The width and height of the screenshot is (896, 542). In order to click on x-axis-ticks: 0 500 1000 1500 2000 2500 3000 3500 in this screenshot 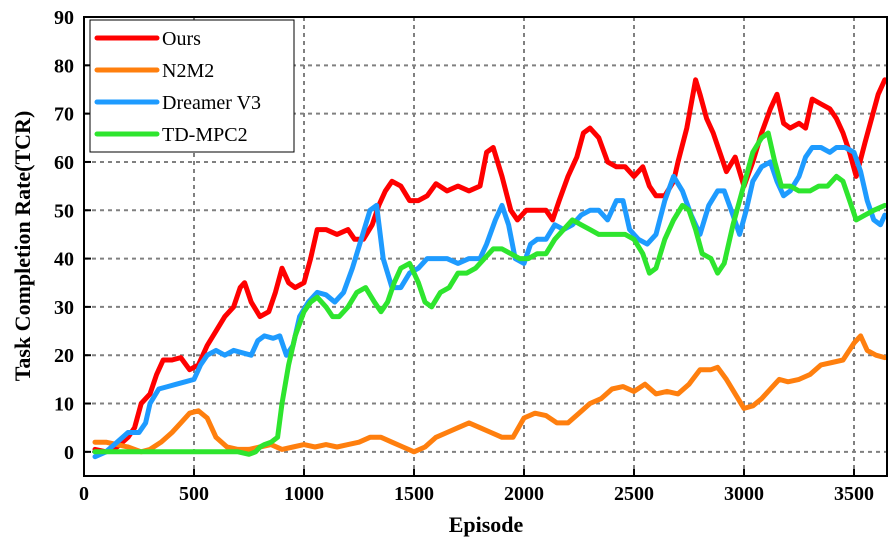, I will do `click(476, 487)`.